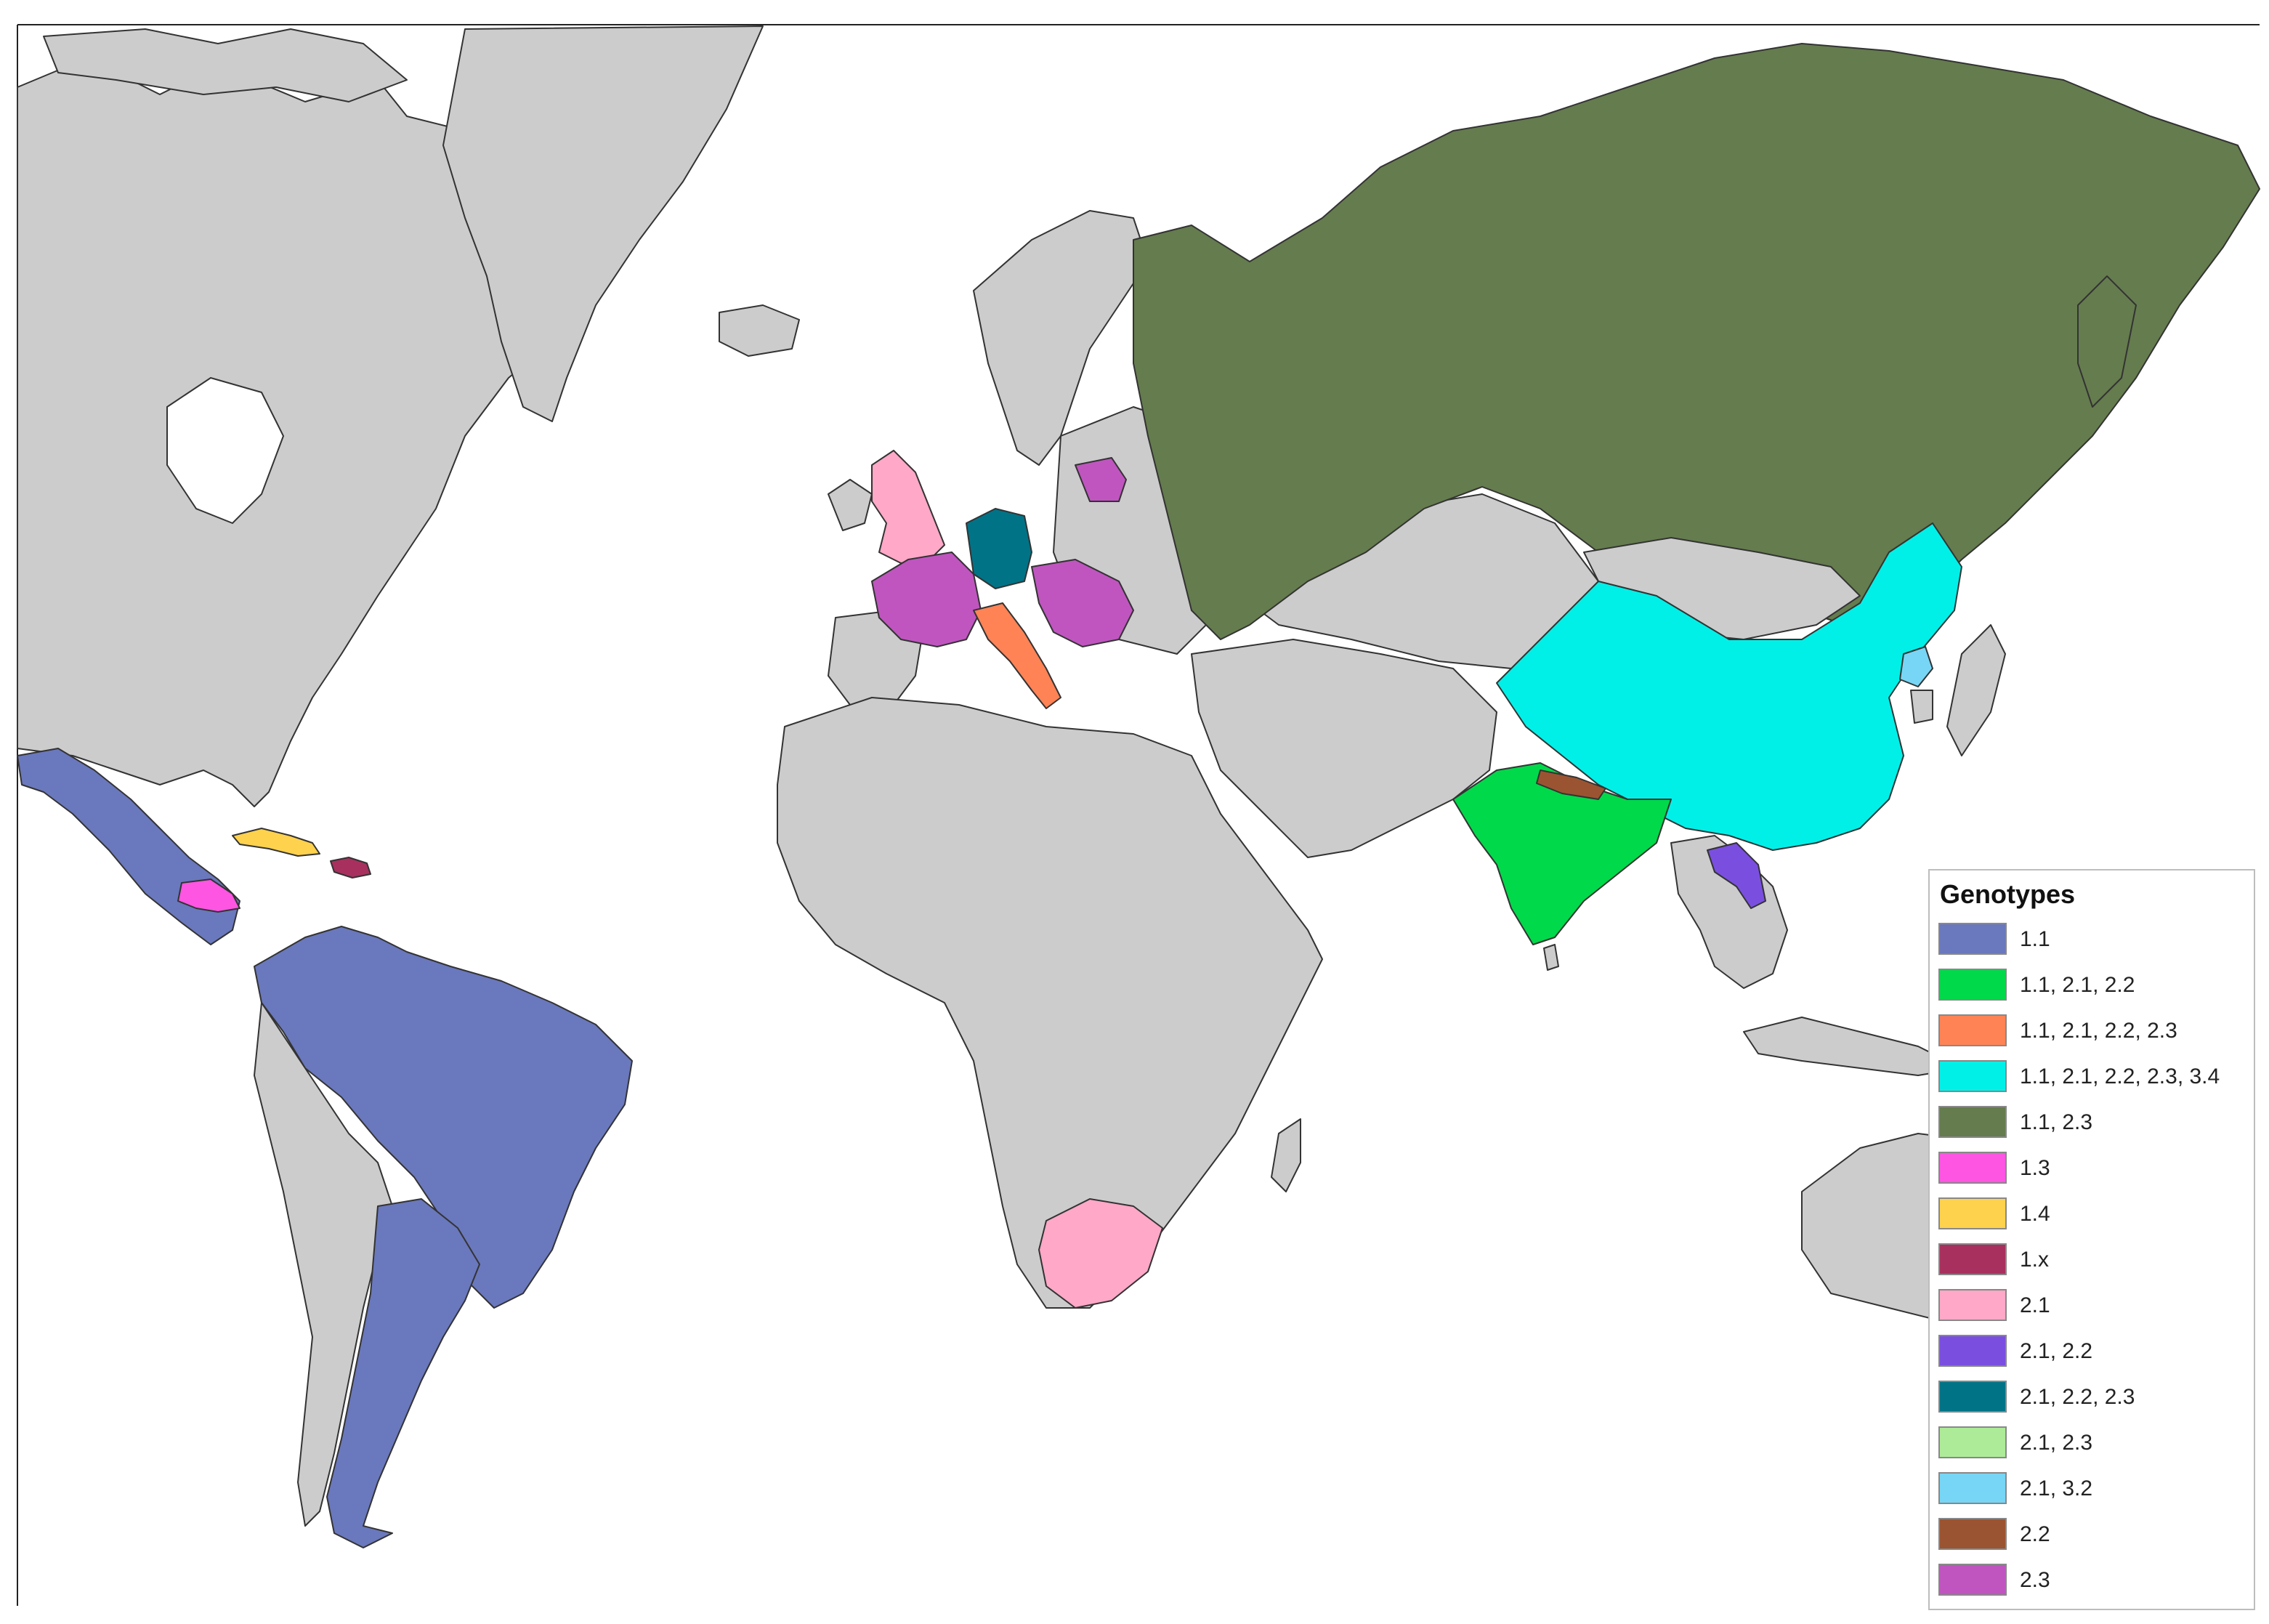 The width and height of the screenshot is (2269, 1624). Describe the element at coordinates (351, 867) in the screenshot. I see `region-hispaniola` at that location.